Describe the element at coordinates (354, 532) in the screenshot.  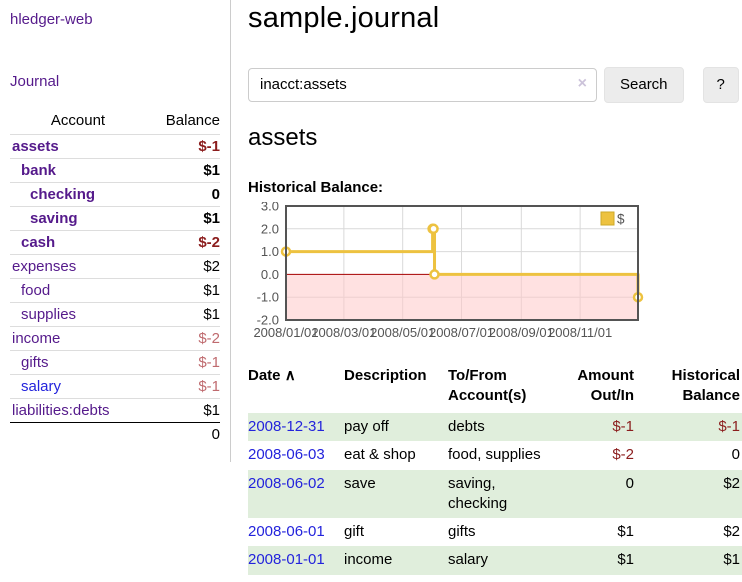
I see `transaction-description: gift` at that location.